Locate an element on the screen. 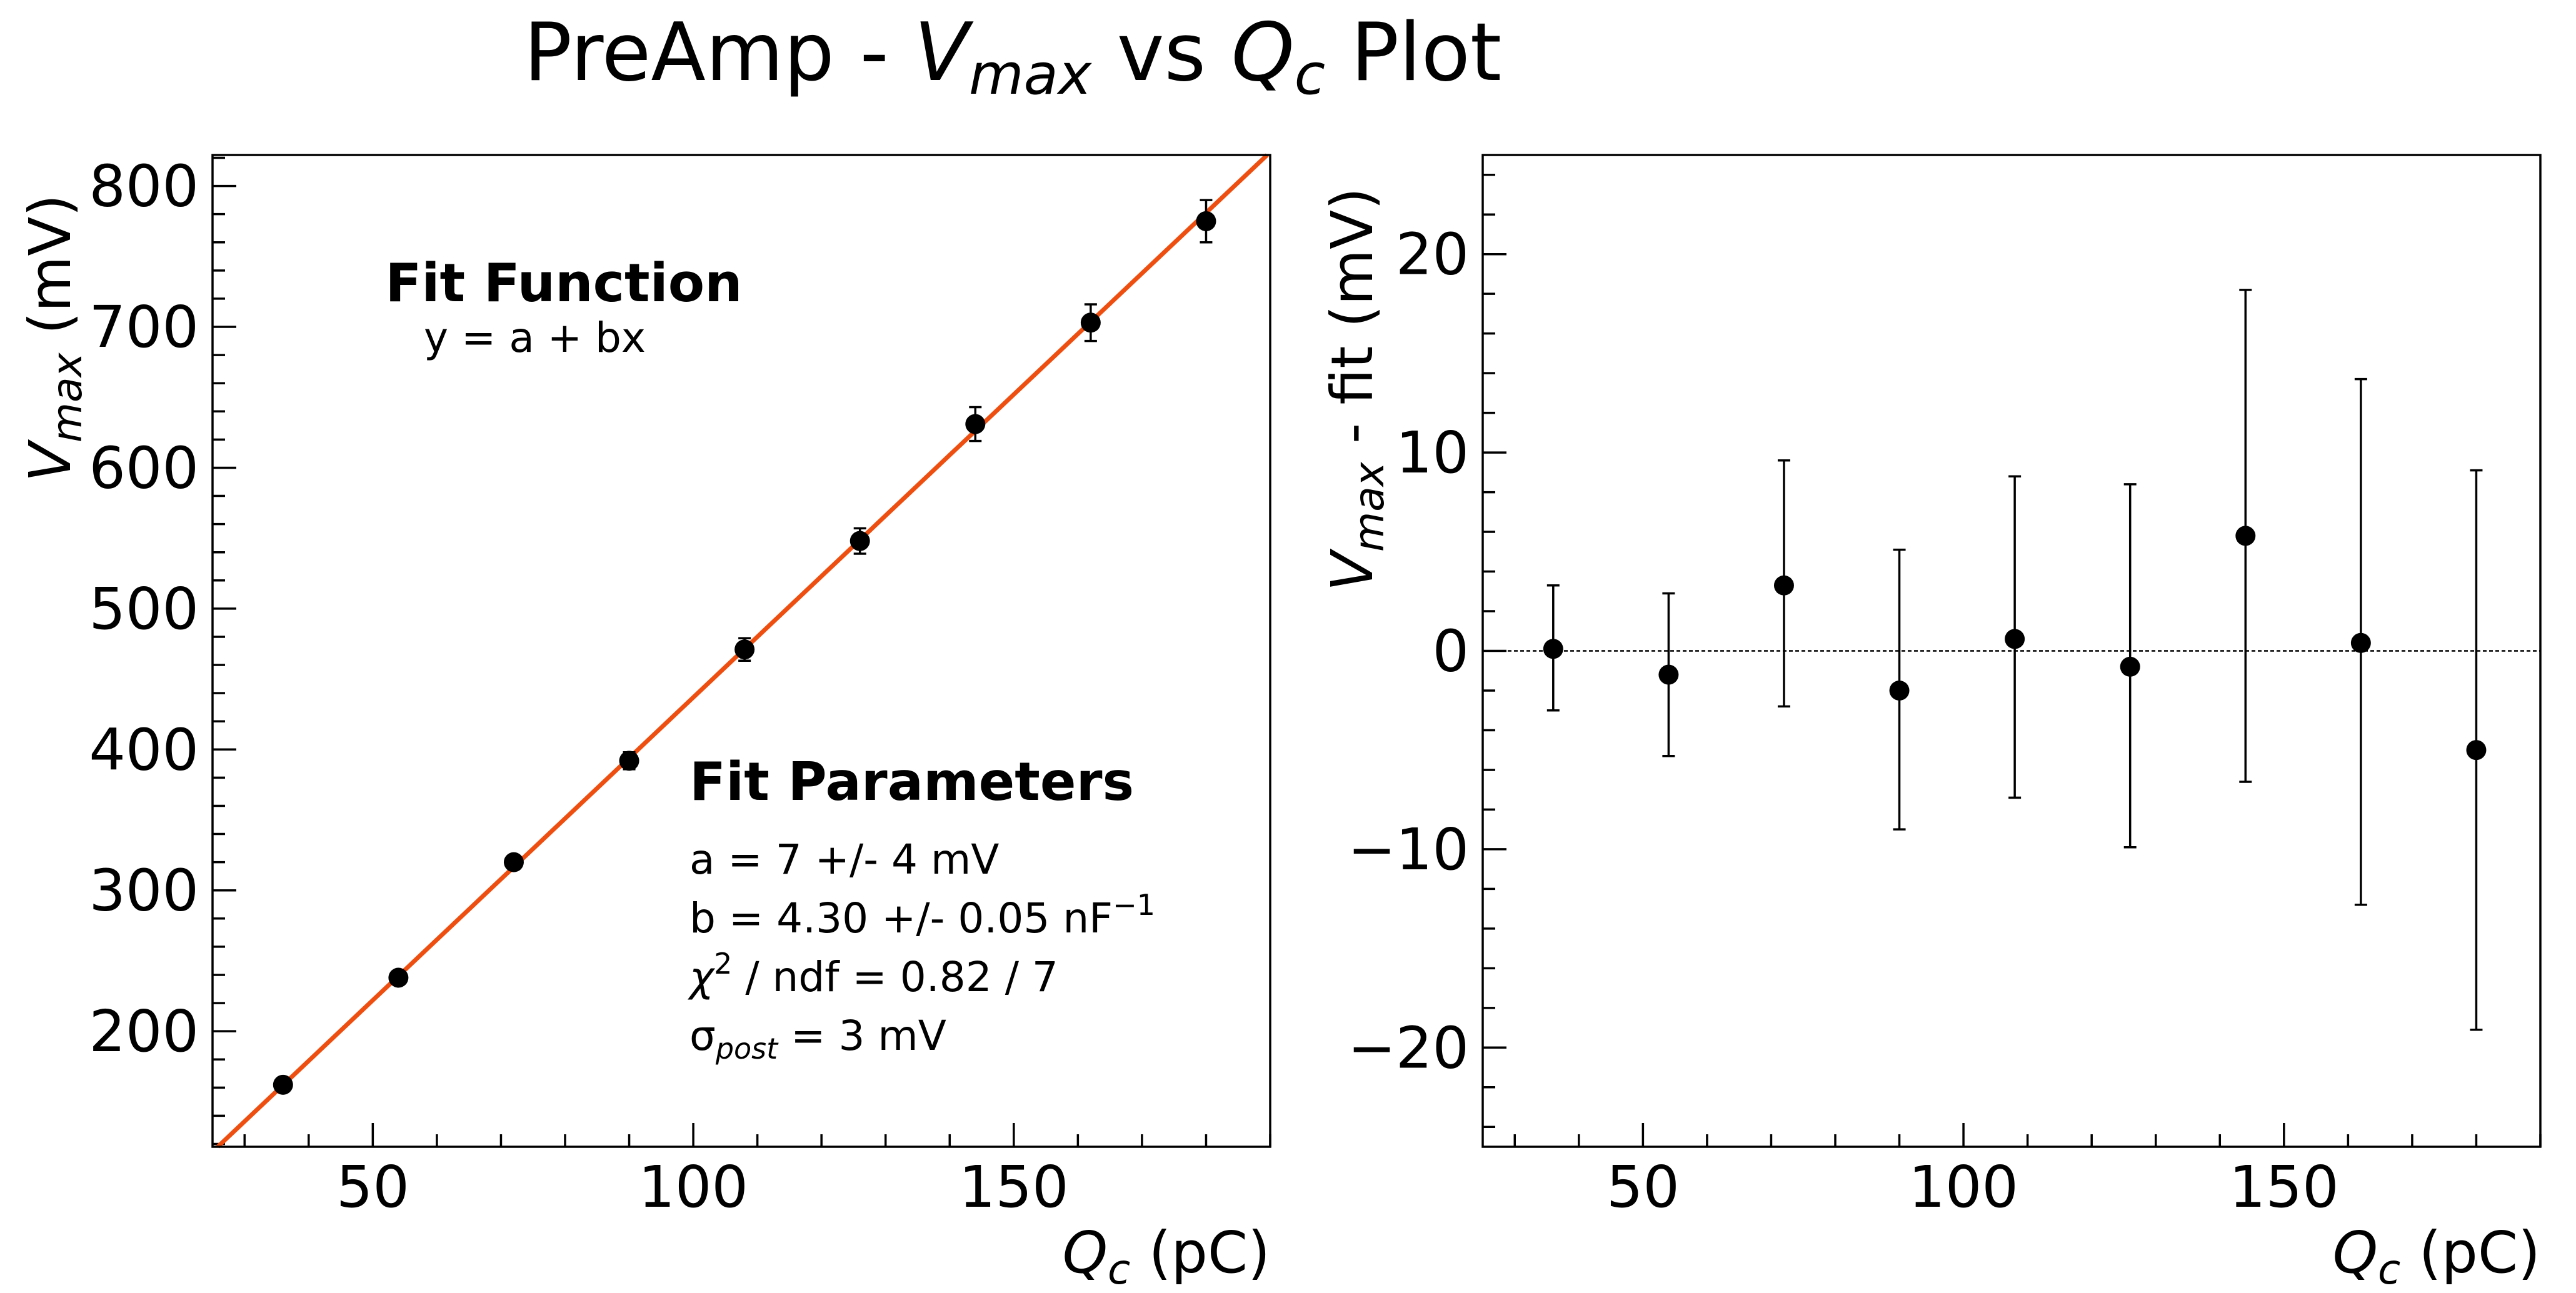 The image size is (2576, 1293). right-x-tick-label: 150 is located at coordinates (2284, 1187).